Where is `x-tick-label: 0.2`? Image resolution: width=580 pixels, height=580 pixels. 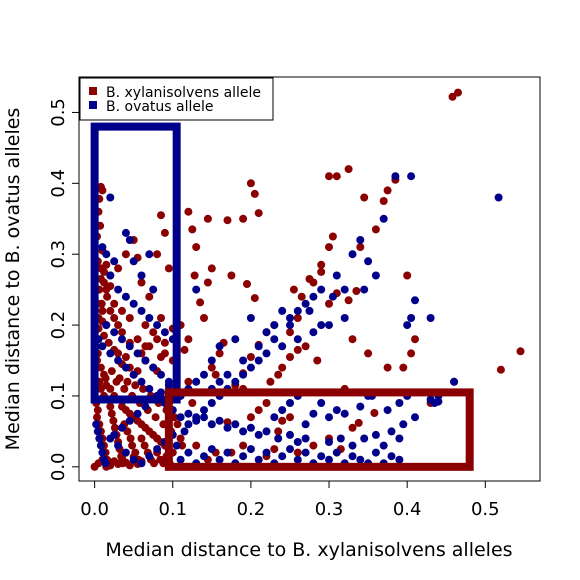
x-tick-label: 0.2 is located at coordinates (251, 509).